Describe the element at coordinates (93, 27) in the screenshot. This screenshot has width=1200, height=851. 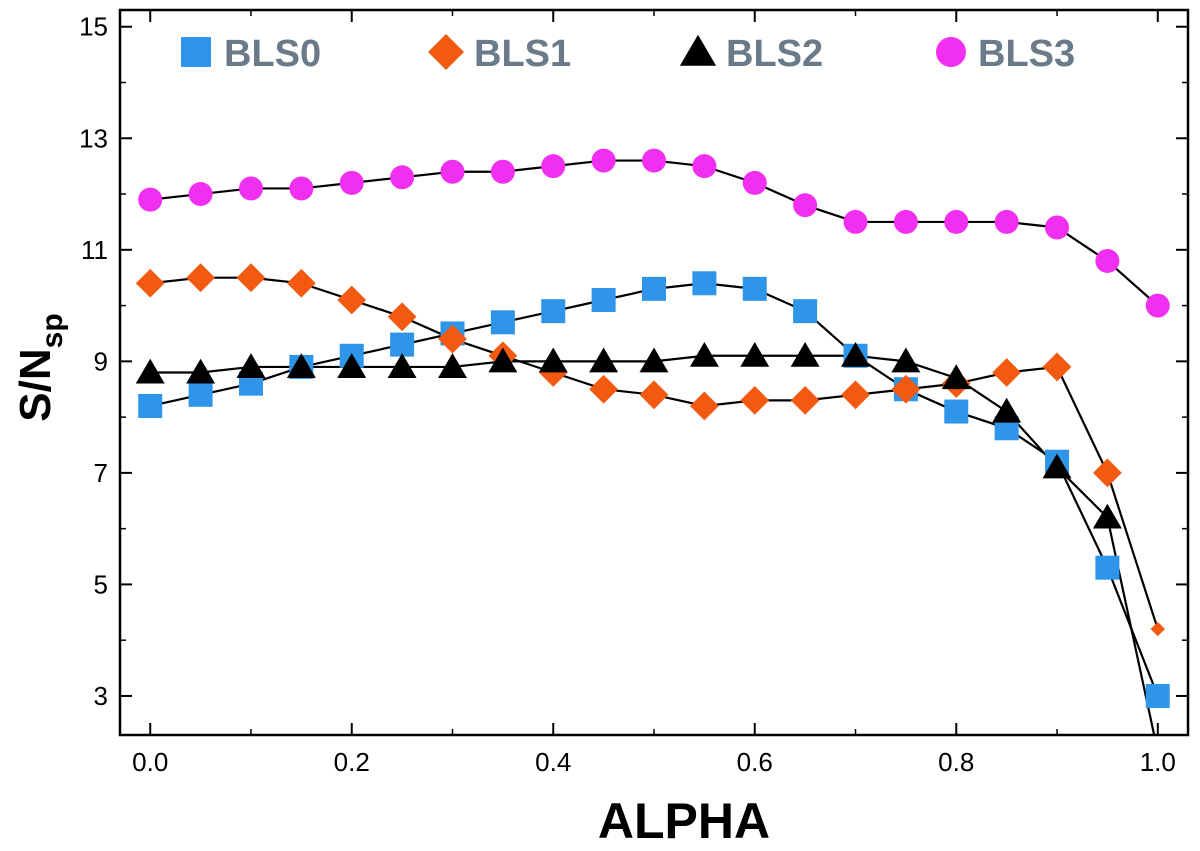
I see `y-tick-label: 15` at that location.